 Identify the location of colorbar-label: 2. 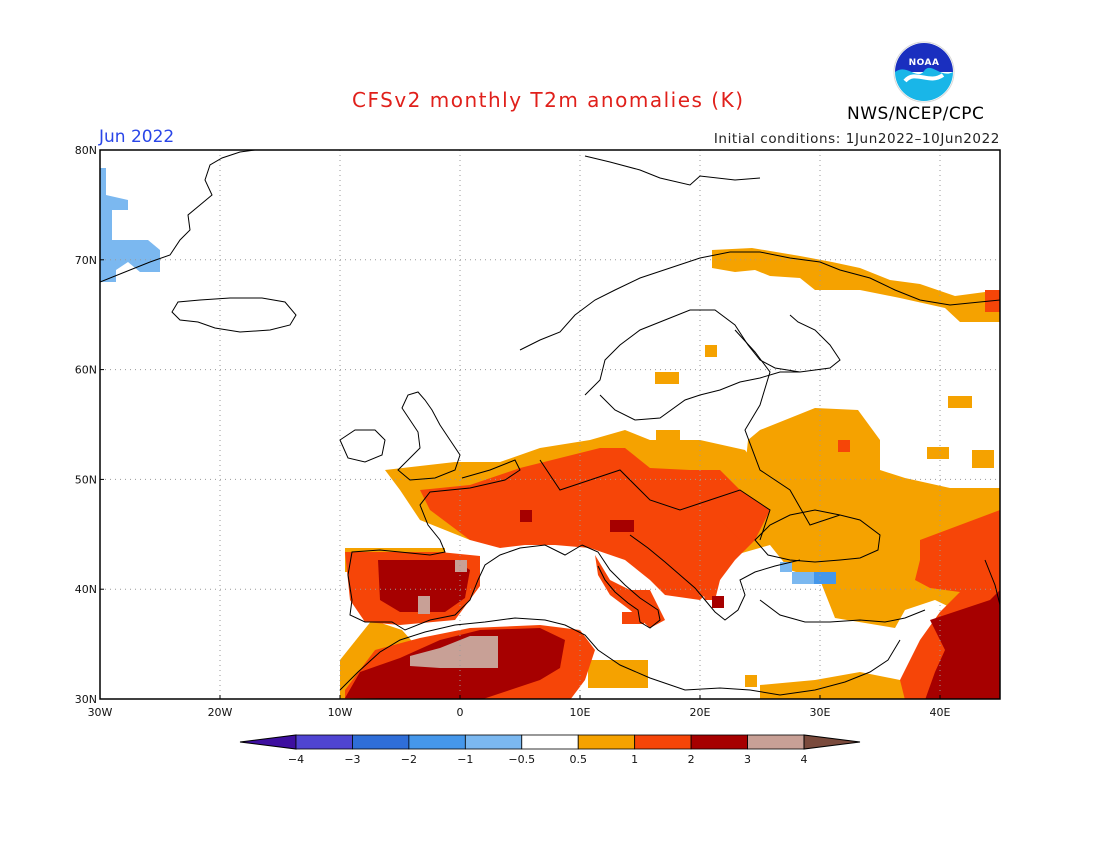
(691, 759).